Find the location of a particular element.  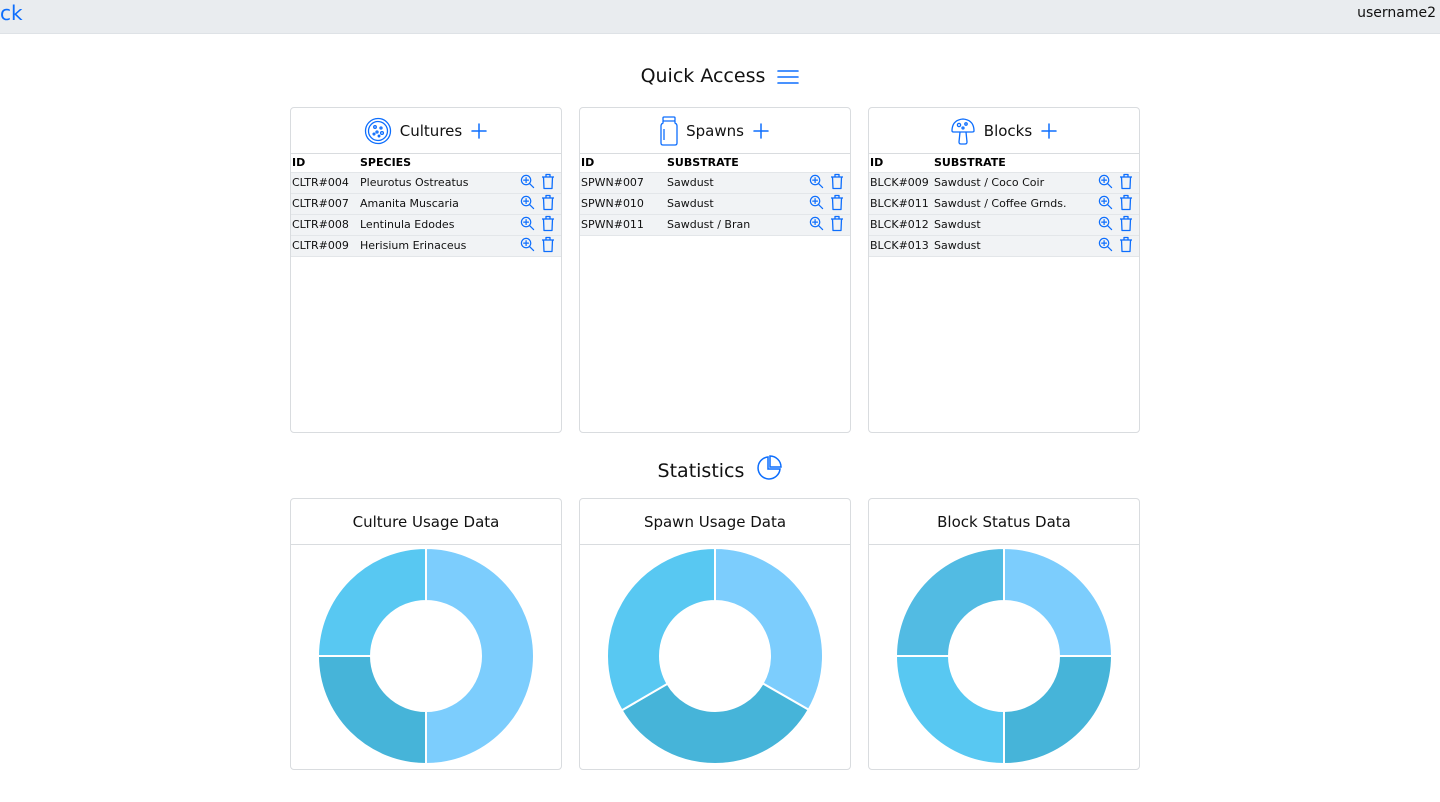

table-row: SPWN#007 Sawdust is located at coordinates (715, 182).